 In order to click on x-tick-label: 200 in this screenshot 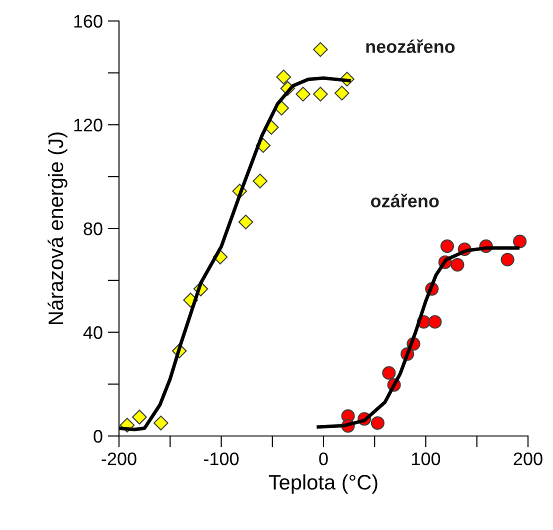, I will do `click(528, 459)`.